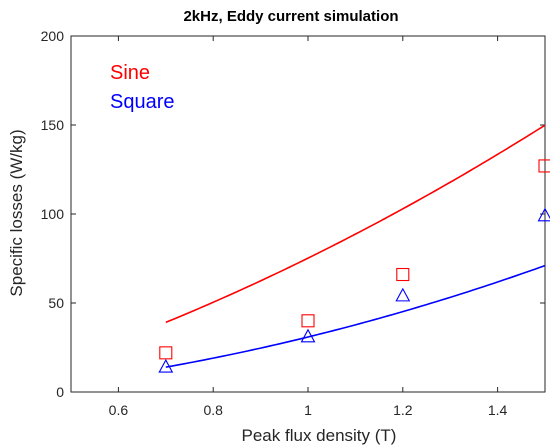  I want to click on y-tick-label: 50, so click(56, 303).